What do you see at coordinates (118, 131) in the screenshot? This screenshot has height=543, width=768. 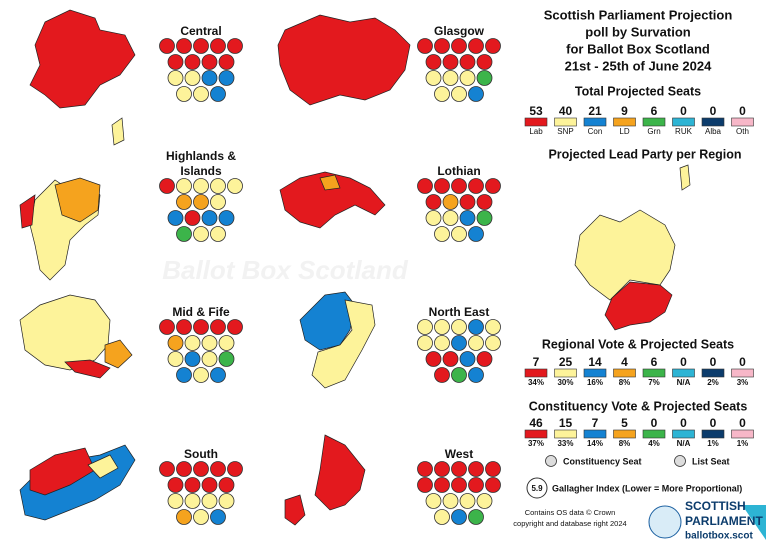 I see `map-shetland` at bounding box center [118, 131].